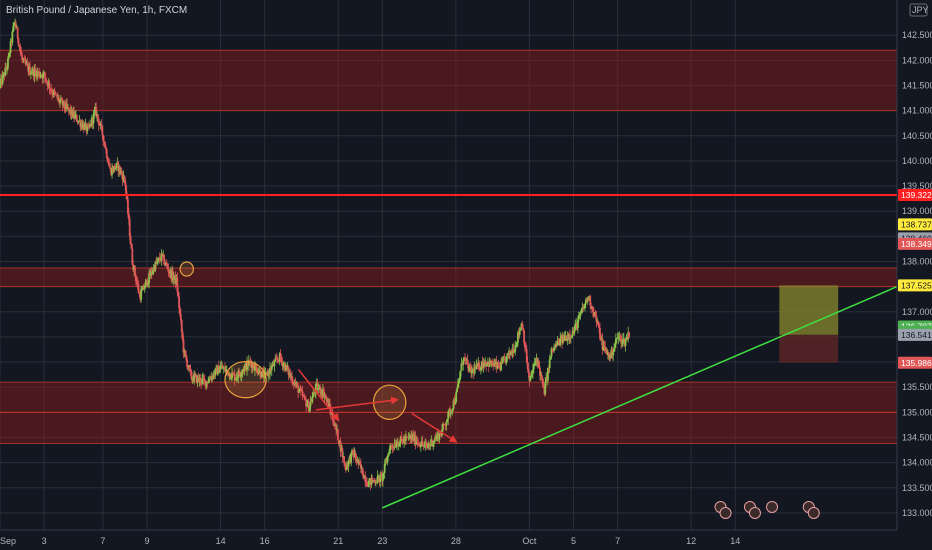  Describe the element at coordinates (448, 277) in the screenshot. I see `zone-rect` at that location.